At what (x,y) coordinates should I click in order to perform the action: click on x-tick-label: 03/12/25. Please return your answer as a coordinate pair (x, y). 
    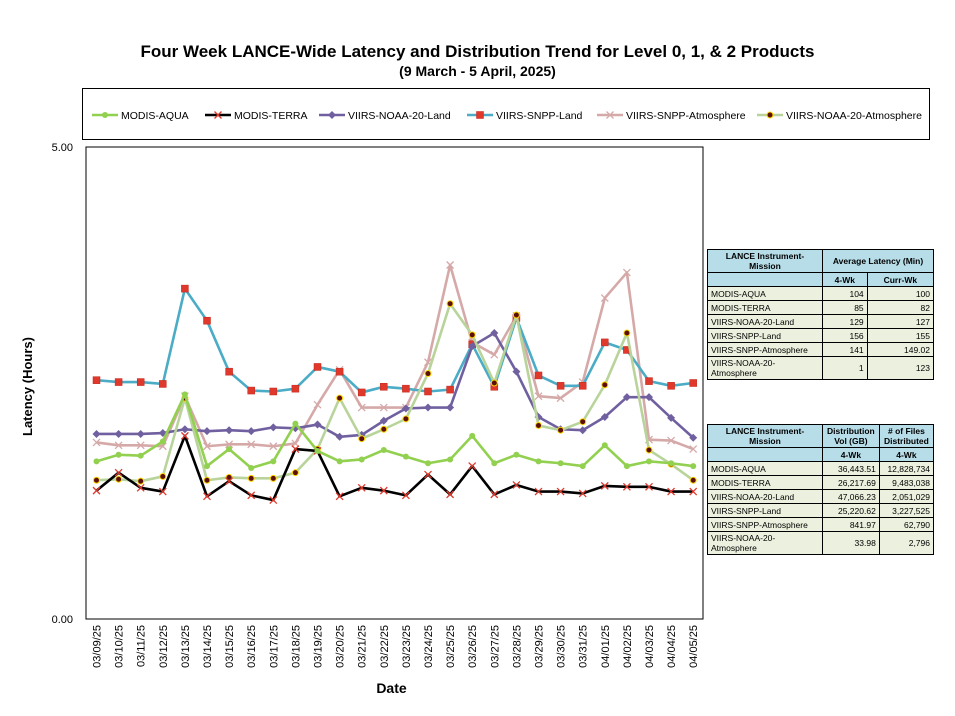
    Looking at the image, I should click on (164, 646).